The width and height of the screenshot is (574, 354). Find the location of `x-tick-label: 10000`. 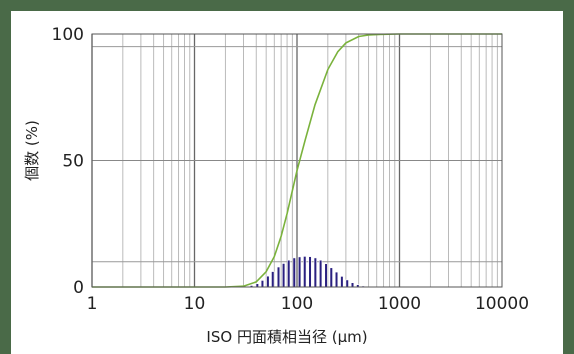

x-tick-label: 10000 is located at coordinates (502, 304).